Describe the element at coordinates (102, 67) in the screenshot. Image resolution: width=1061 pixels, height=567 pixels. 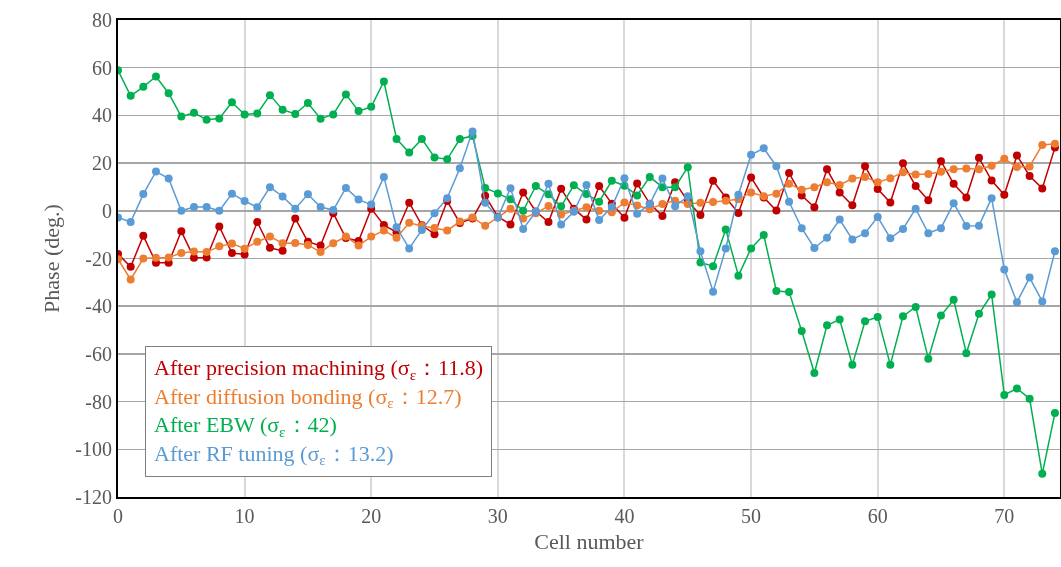
I see `y-tick-label: 60` at that location.